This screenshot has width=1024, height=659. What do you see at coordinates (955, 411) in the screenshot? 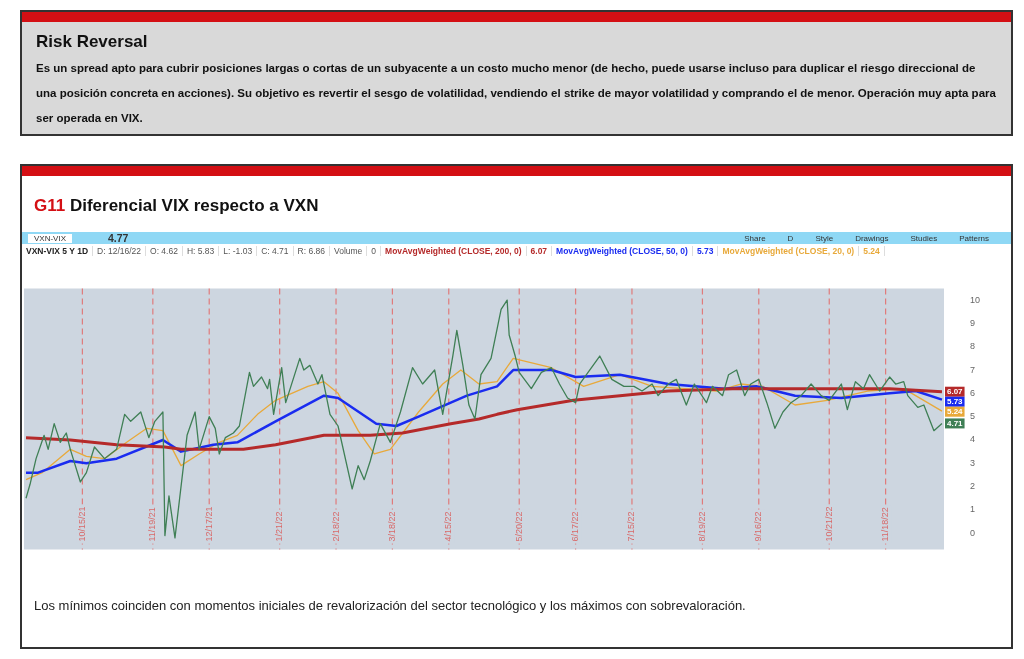
I see `data-label: 5.24` at bounding box center [955, 411].